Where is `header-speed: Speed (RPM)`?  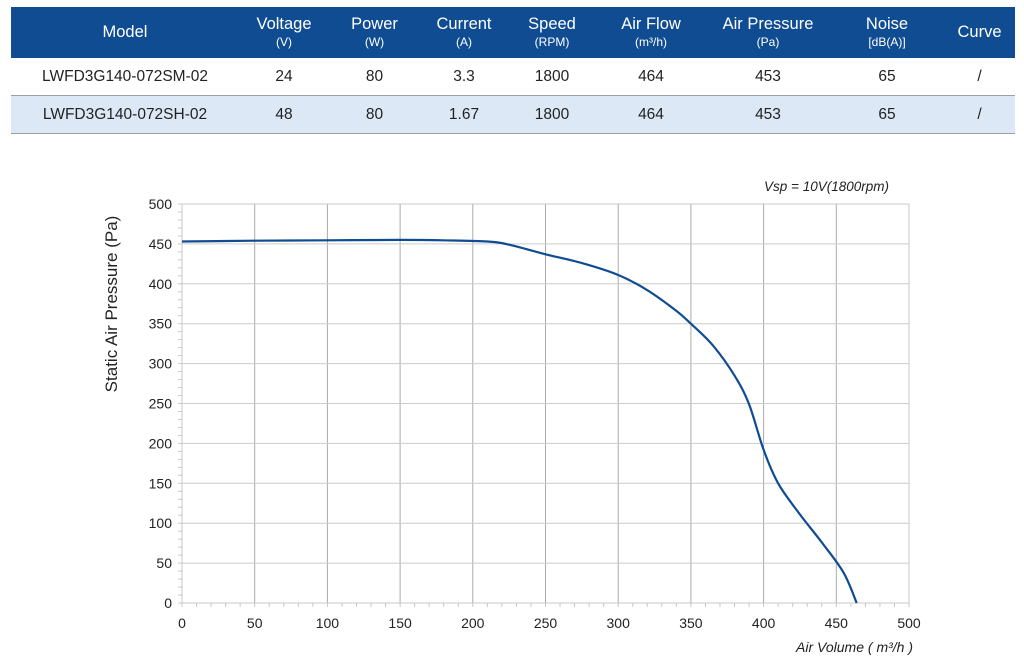
header-speed: Speed (RPM) is located at coordinates (552, 32).